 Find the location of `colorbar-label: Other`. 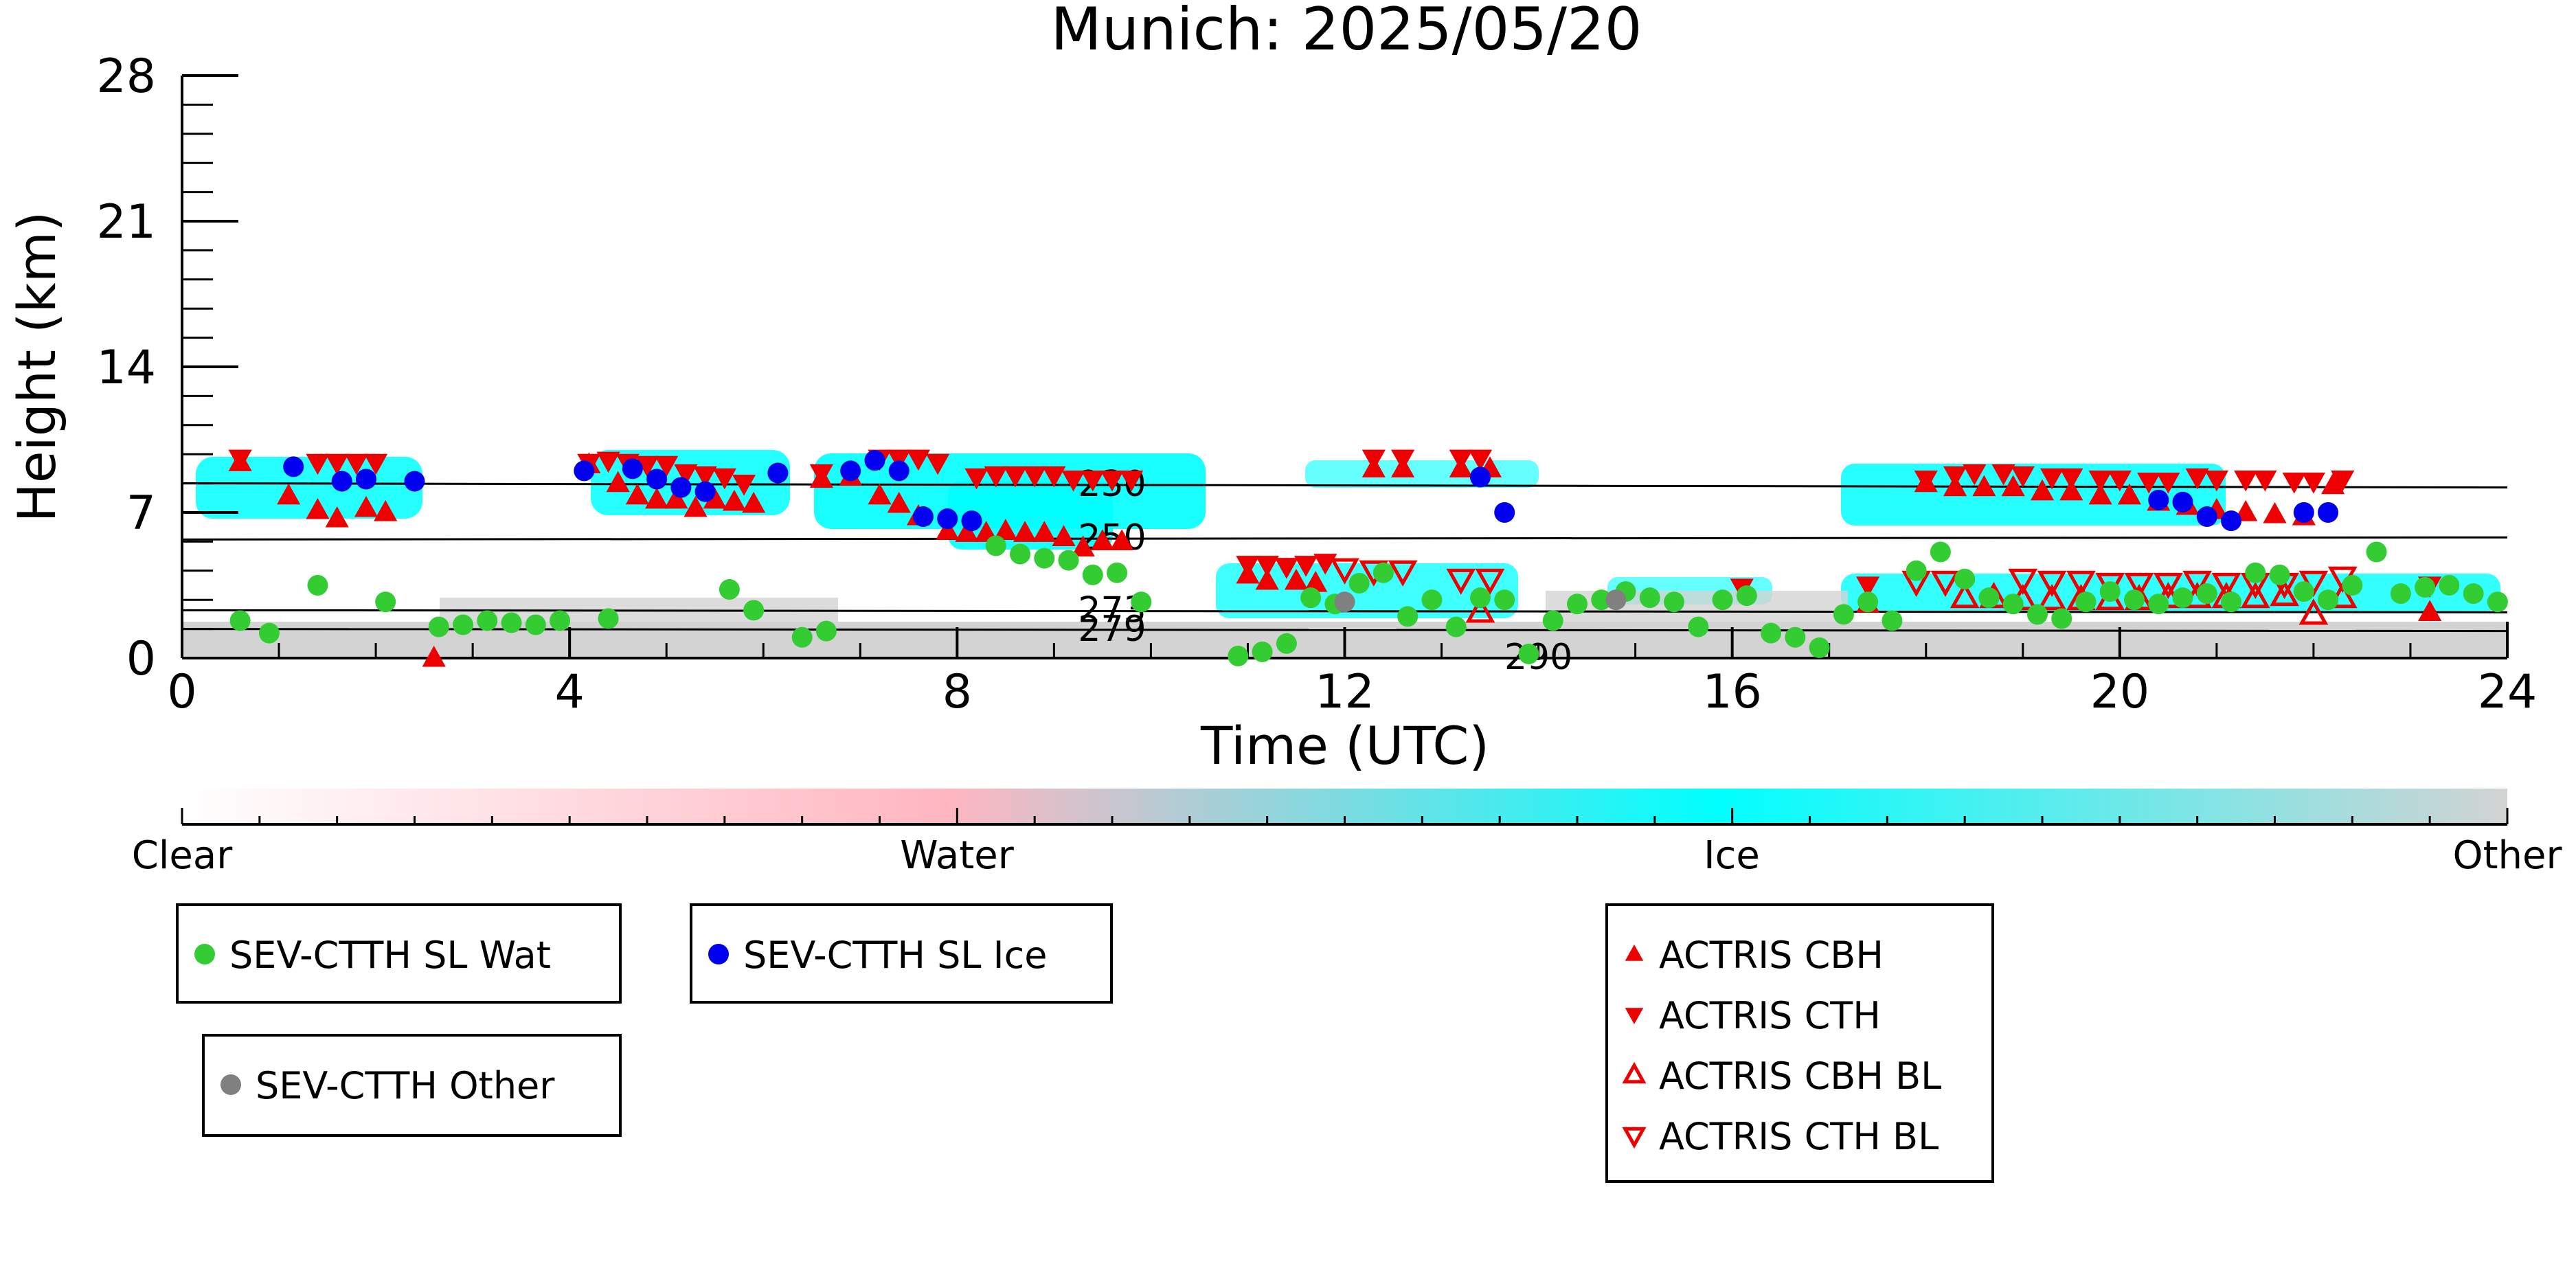

colorbar-label: Other is located at coordinates (2507, 855).